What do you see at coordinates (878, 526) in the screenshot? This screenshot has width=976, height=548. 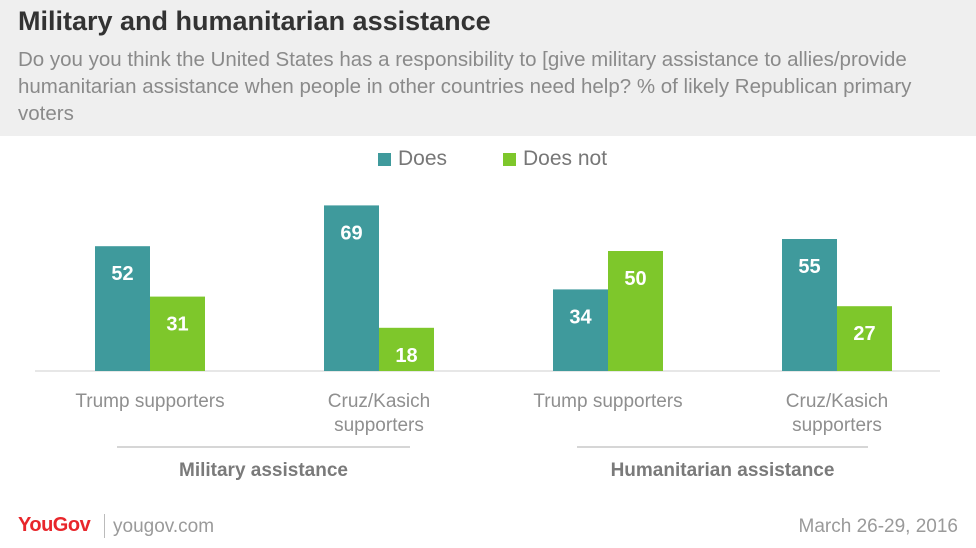 I see `footer-date: March 26-29, 2016` at bounding box center [878, 526].